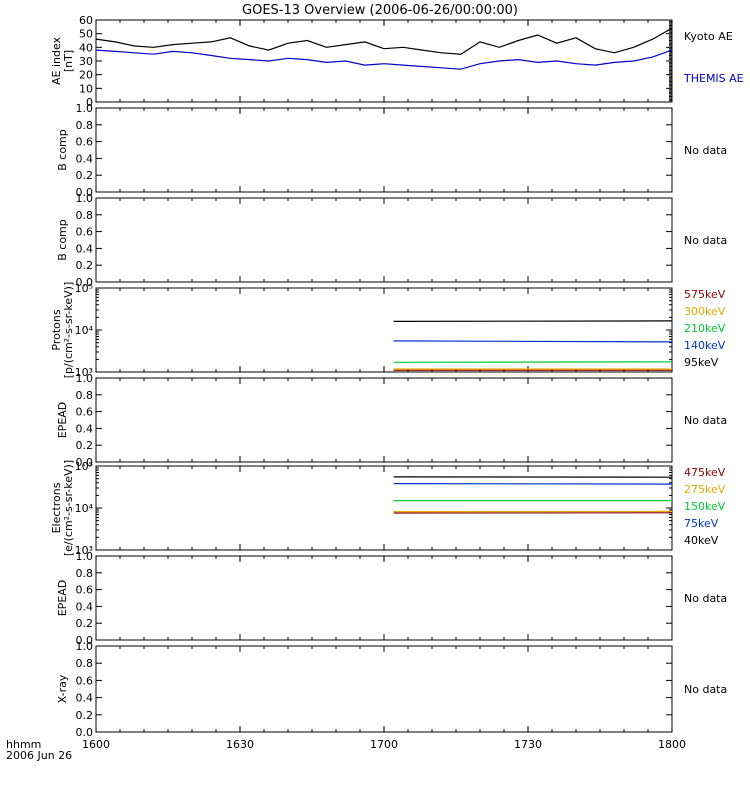  What do you see at coordinates (701, 523) in the screenshot?
I see `legend-entry: 75keV` at bounding box center [701, 523].